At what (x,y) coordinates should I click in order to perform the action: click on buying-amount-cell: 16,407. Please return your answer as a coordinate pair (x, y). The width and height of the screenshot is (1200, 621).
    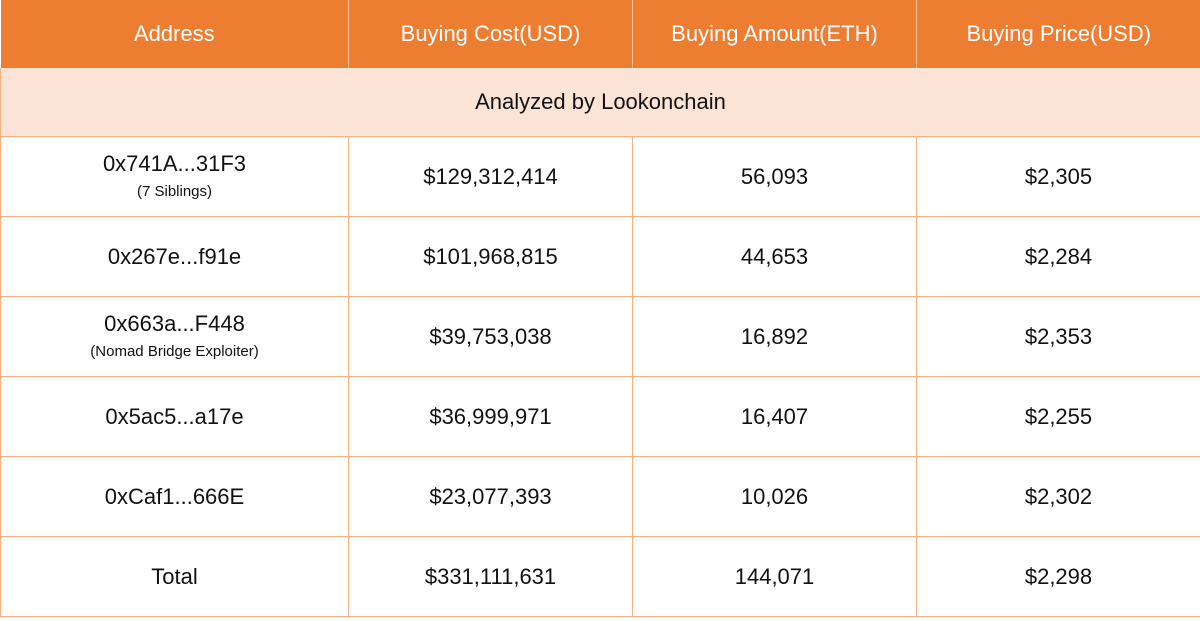
    Looking at the image, I should click on (774, 416).